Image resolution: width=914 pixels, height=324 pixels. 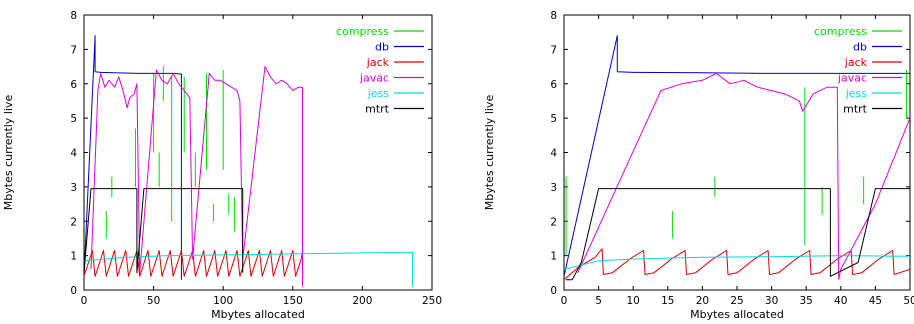 What do you see at coordinates (702, 301) in the screenshot?
I see `x-tick-label: 20` at bounding box center [702, 301].